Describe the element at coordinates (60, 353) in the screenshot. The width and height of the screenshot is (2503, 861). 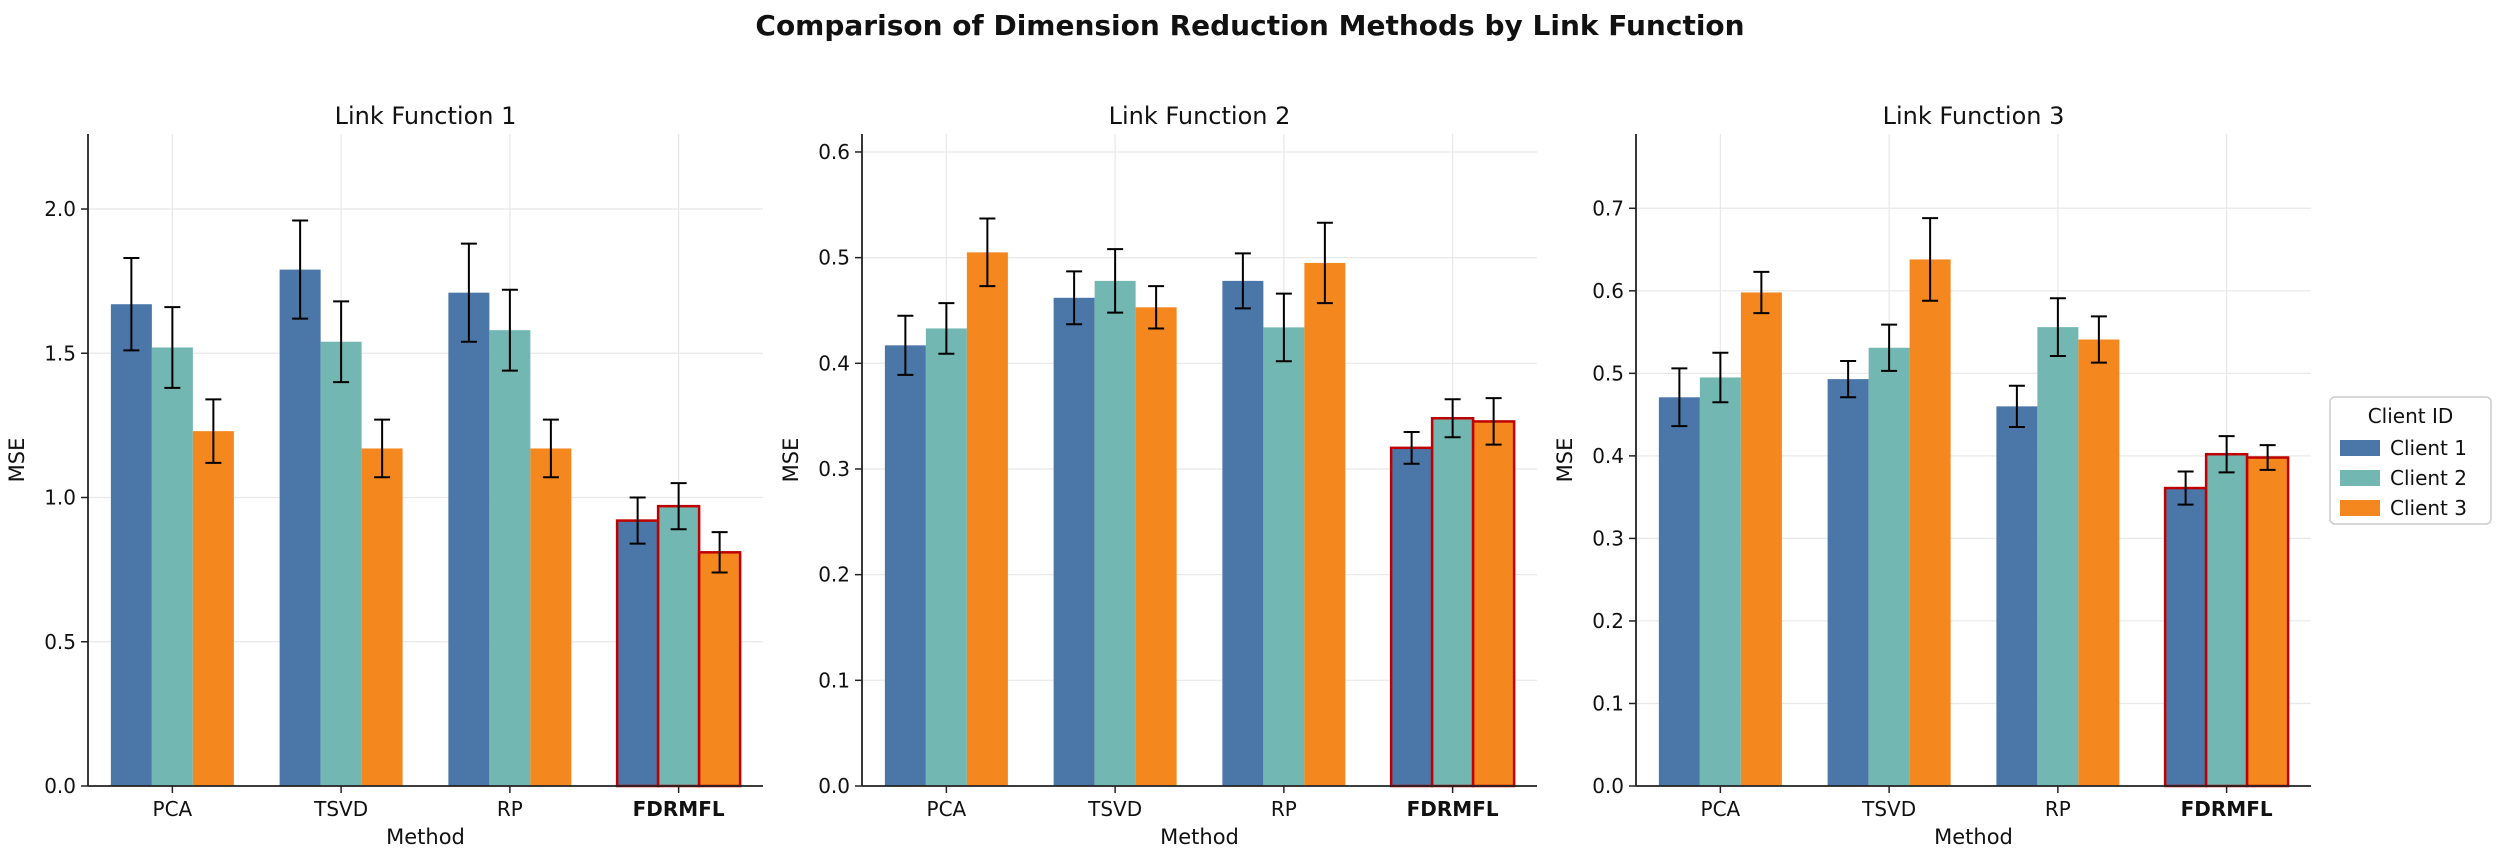
I see `y-tick-label: 1.5` at that location.